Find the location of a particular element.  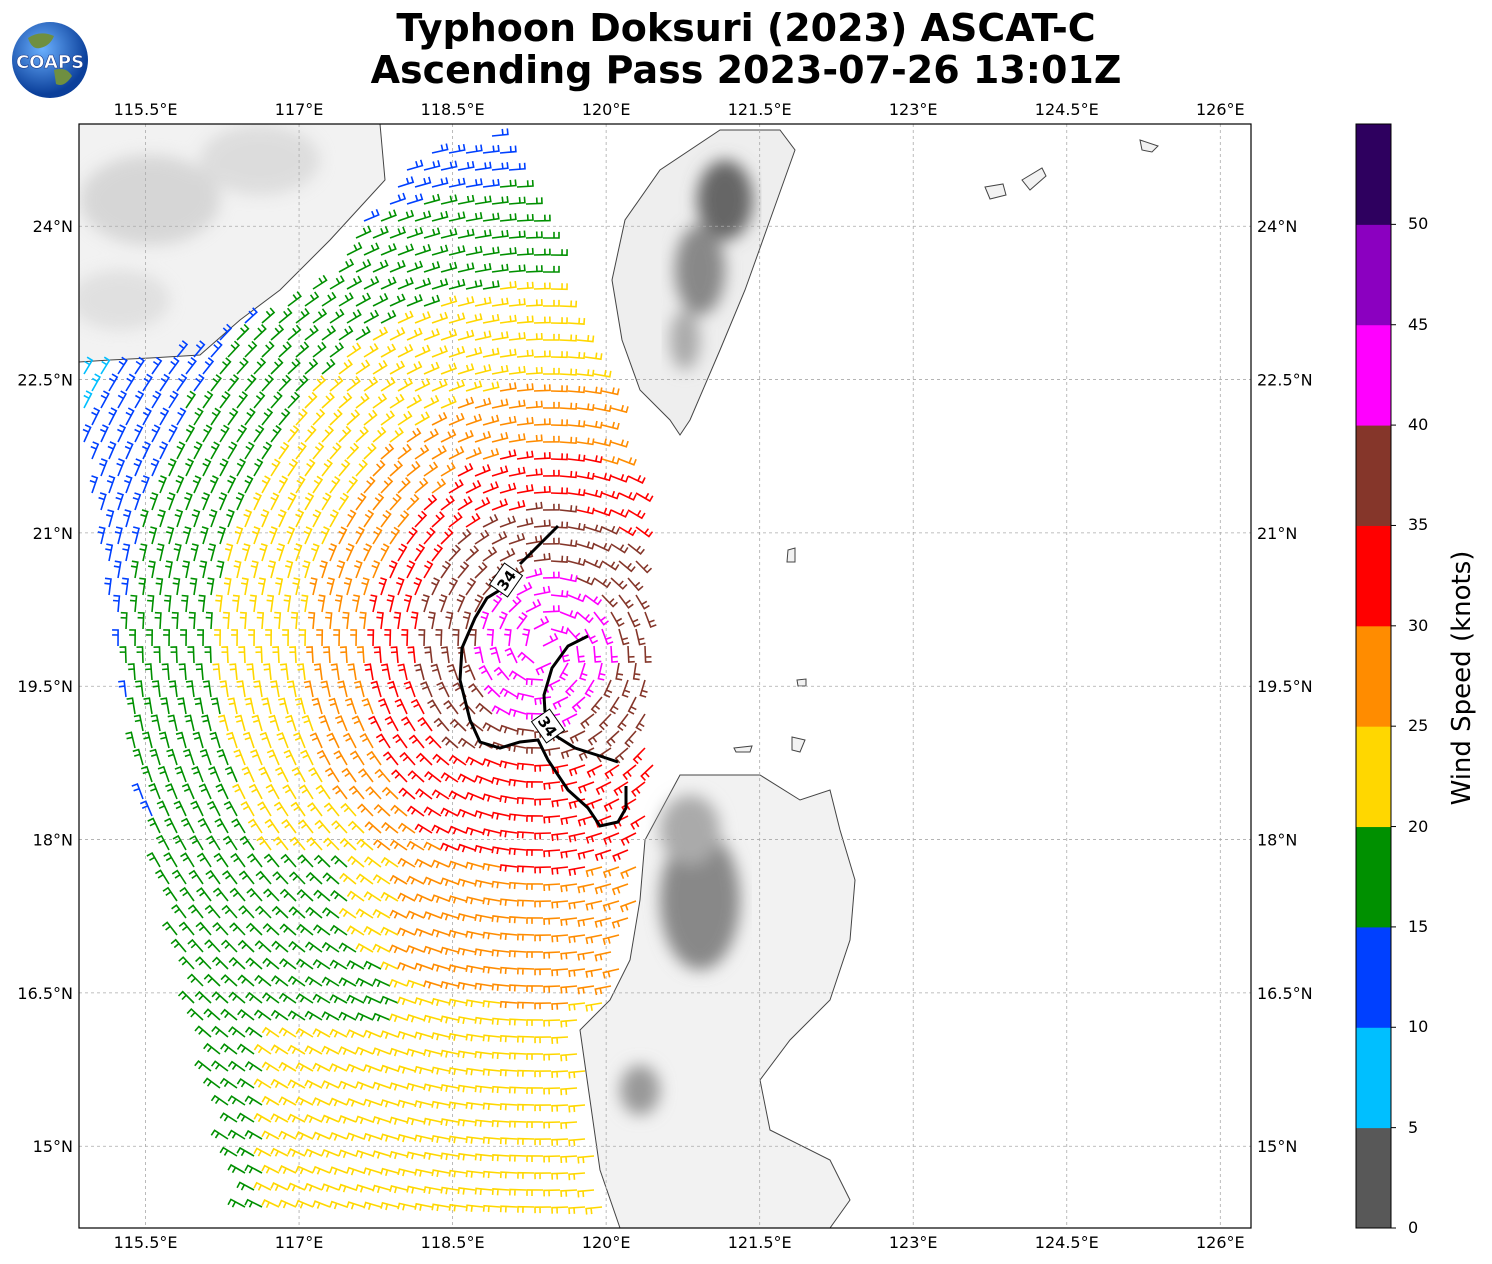

lon-tick-bottom: 118.5°E is located at coordinates (453, 1242).